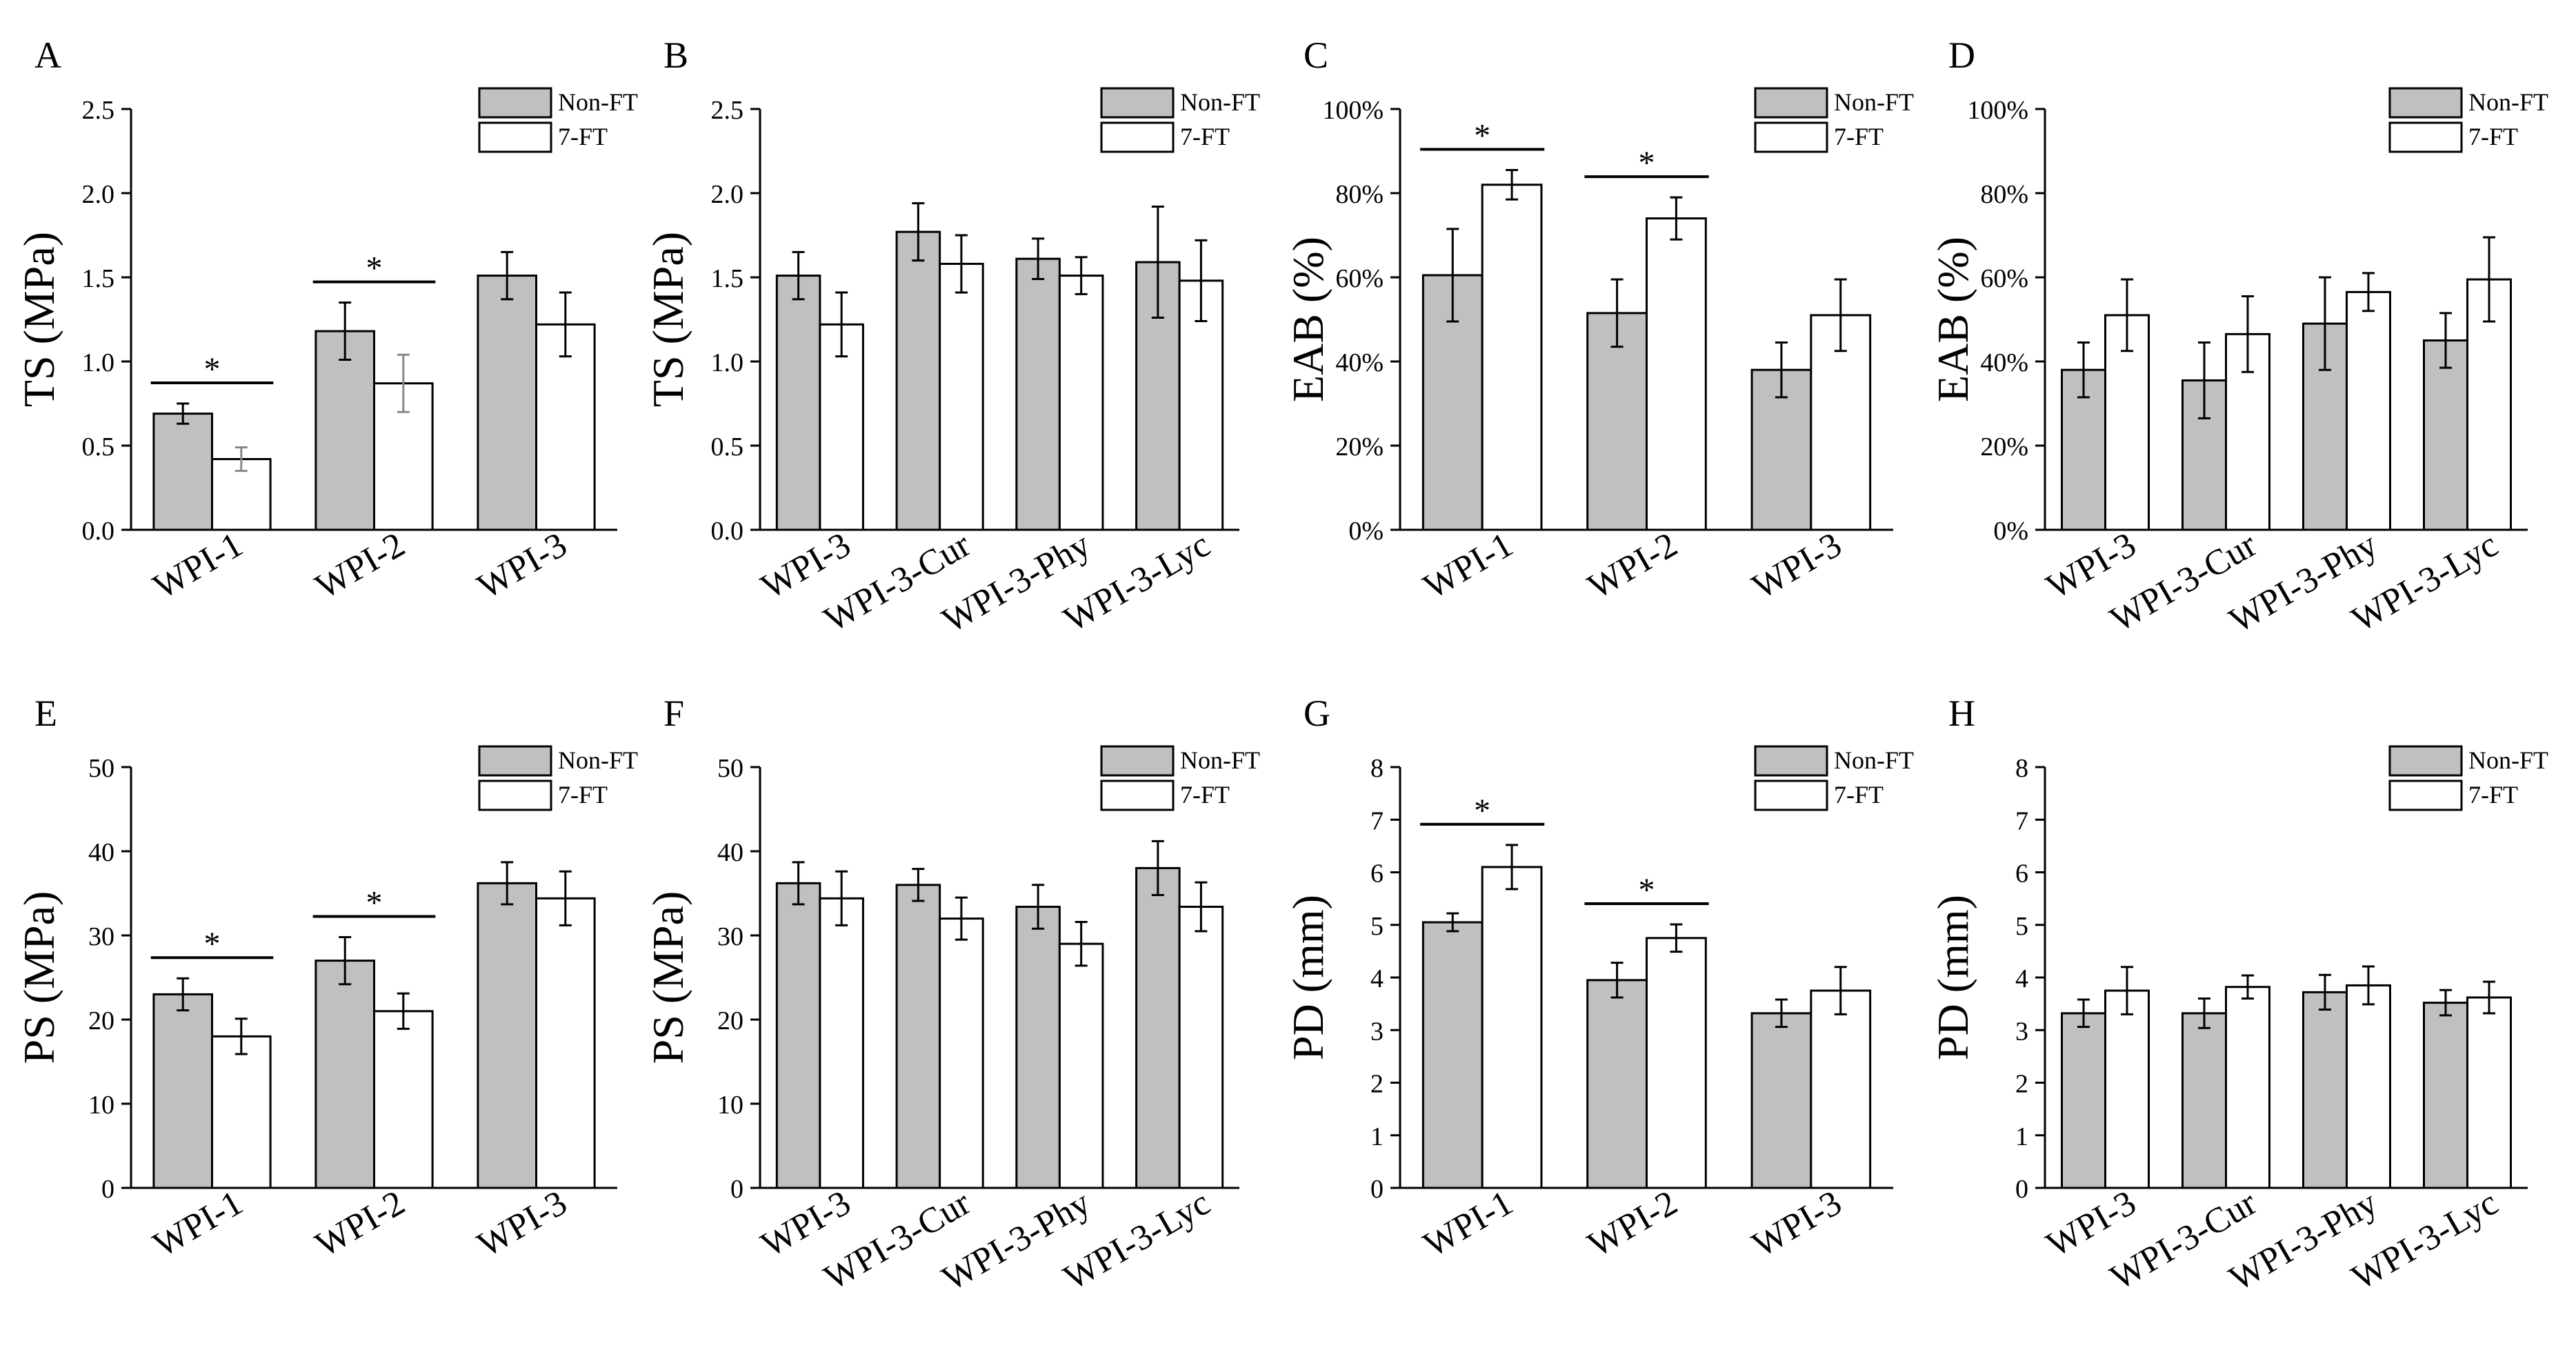 The height and width of the screenshot is (1350, 2576). What do you see at coordinates (2021, 978) in the screenshot?
I see `y-tick-label: 4` at bounding box center [2021, 978].